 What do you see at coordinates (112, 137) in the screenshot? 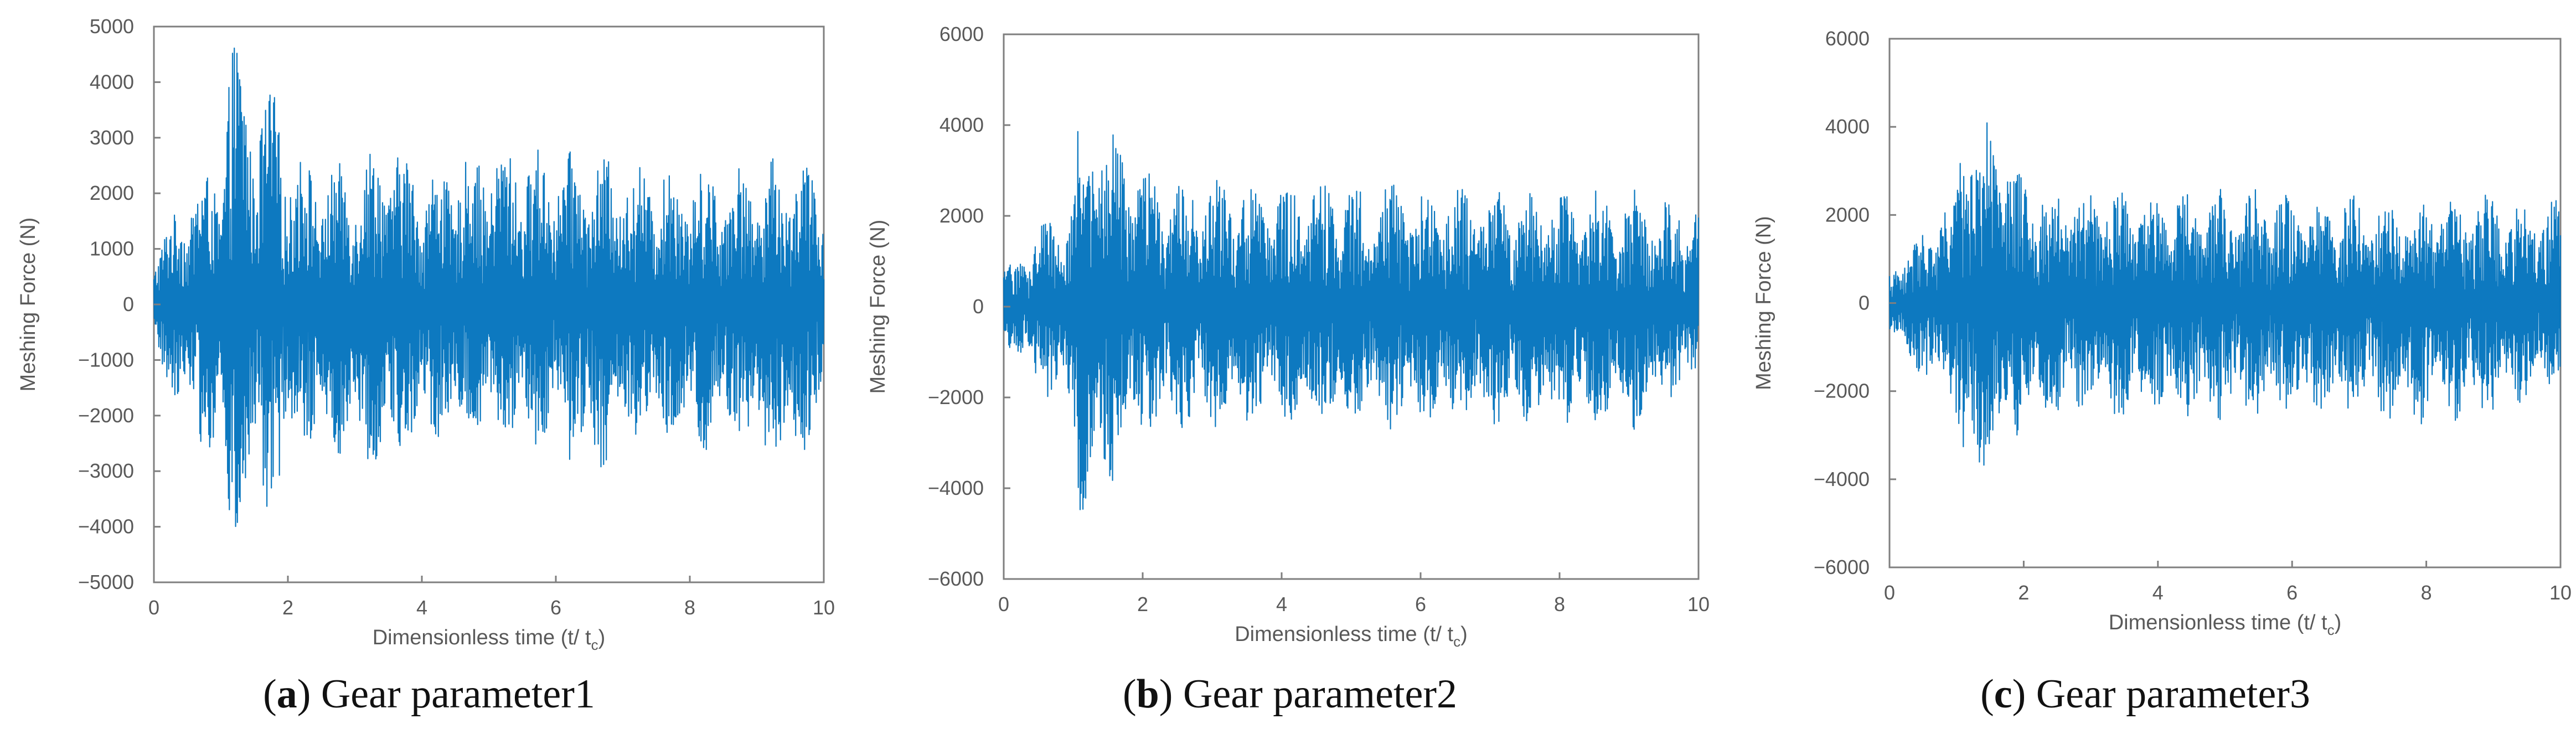
I see `y-tick-label: 3000` at bounding box center [112, 137].